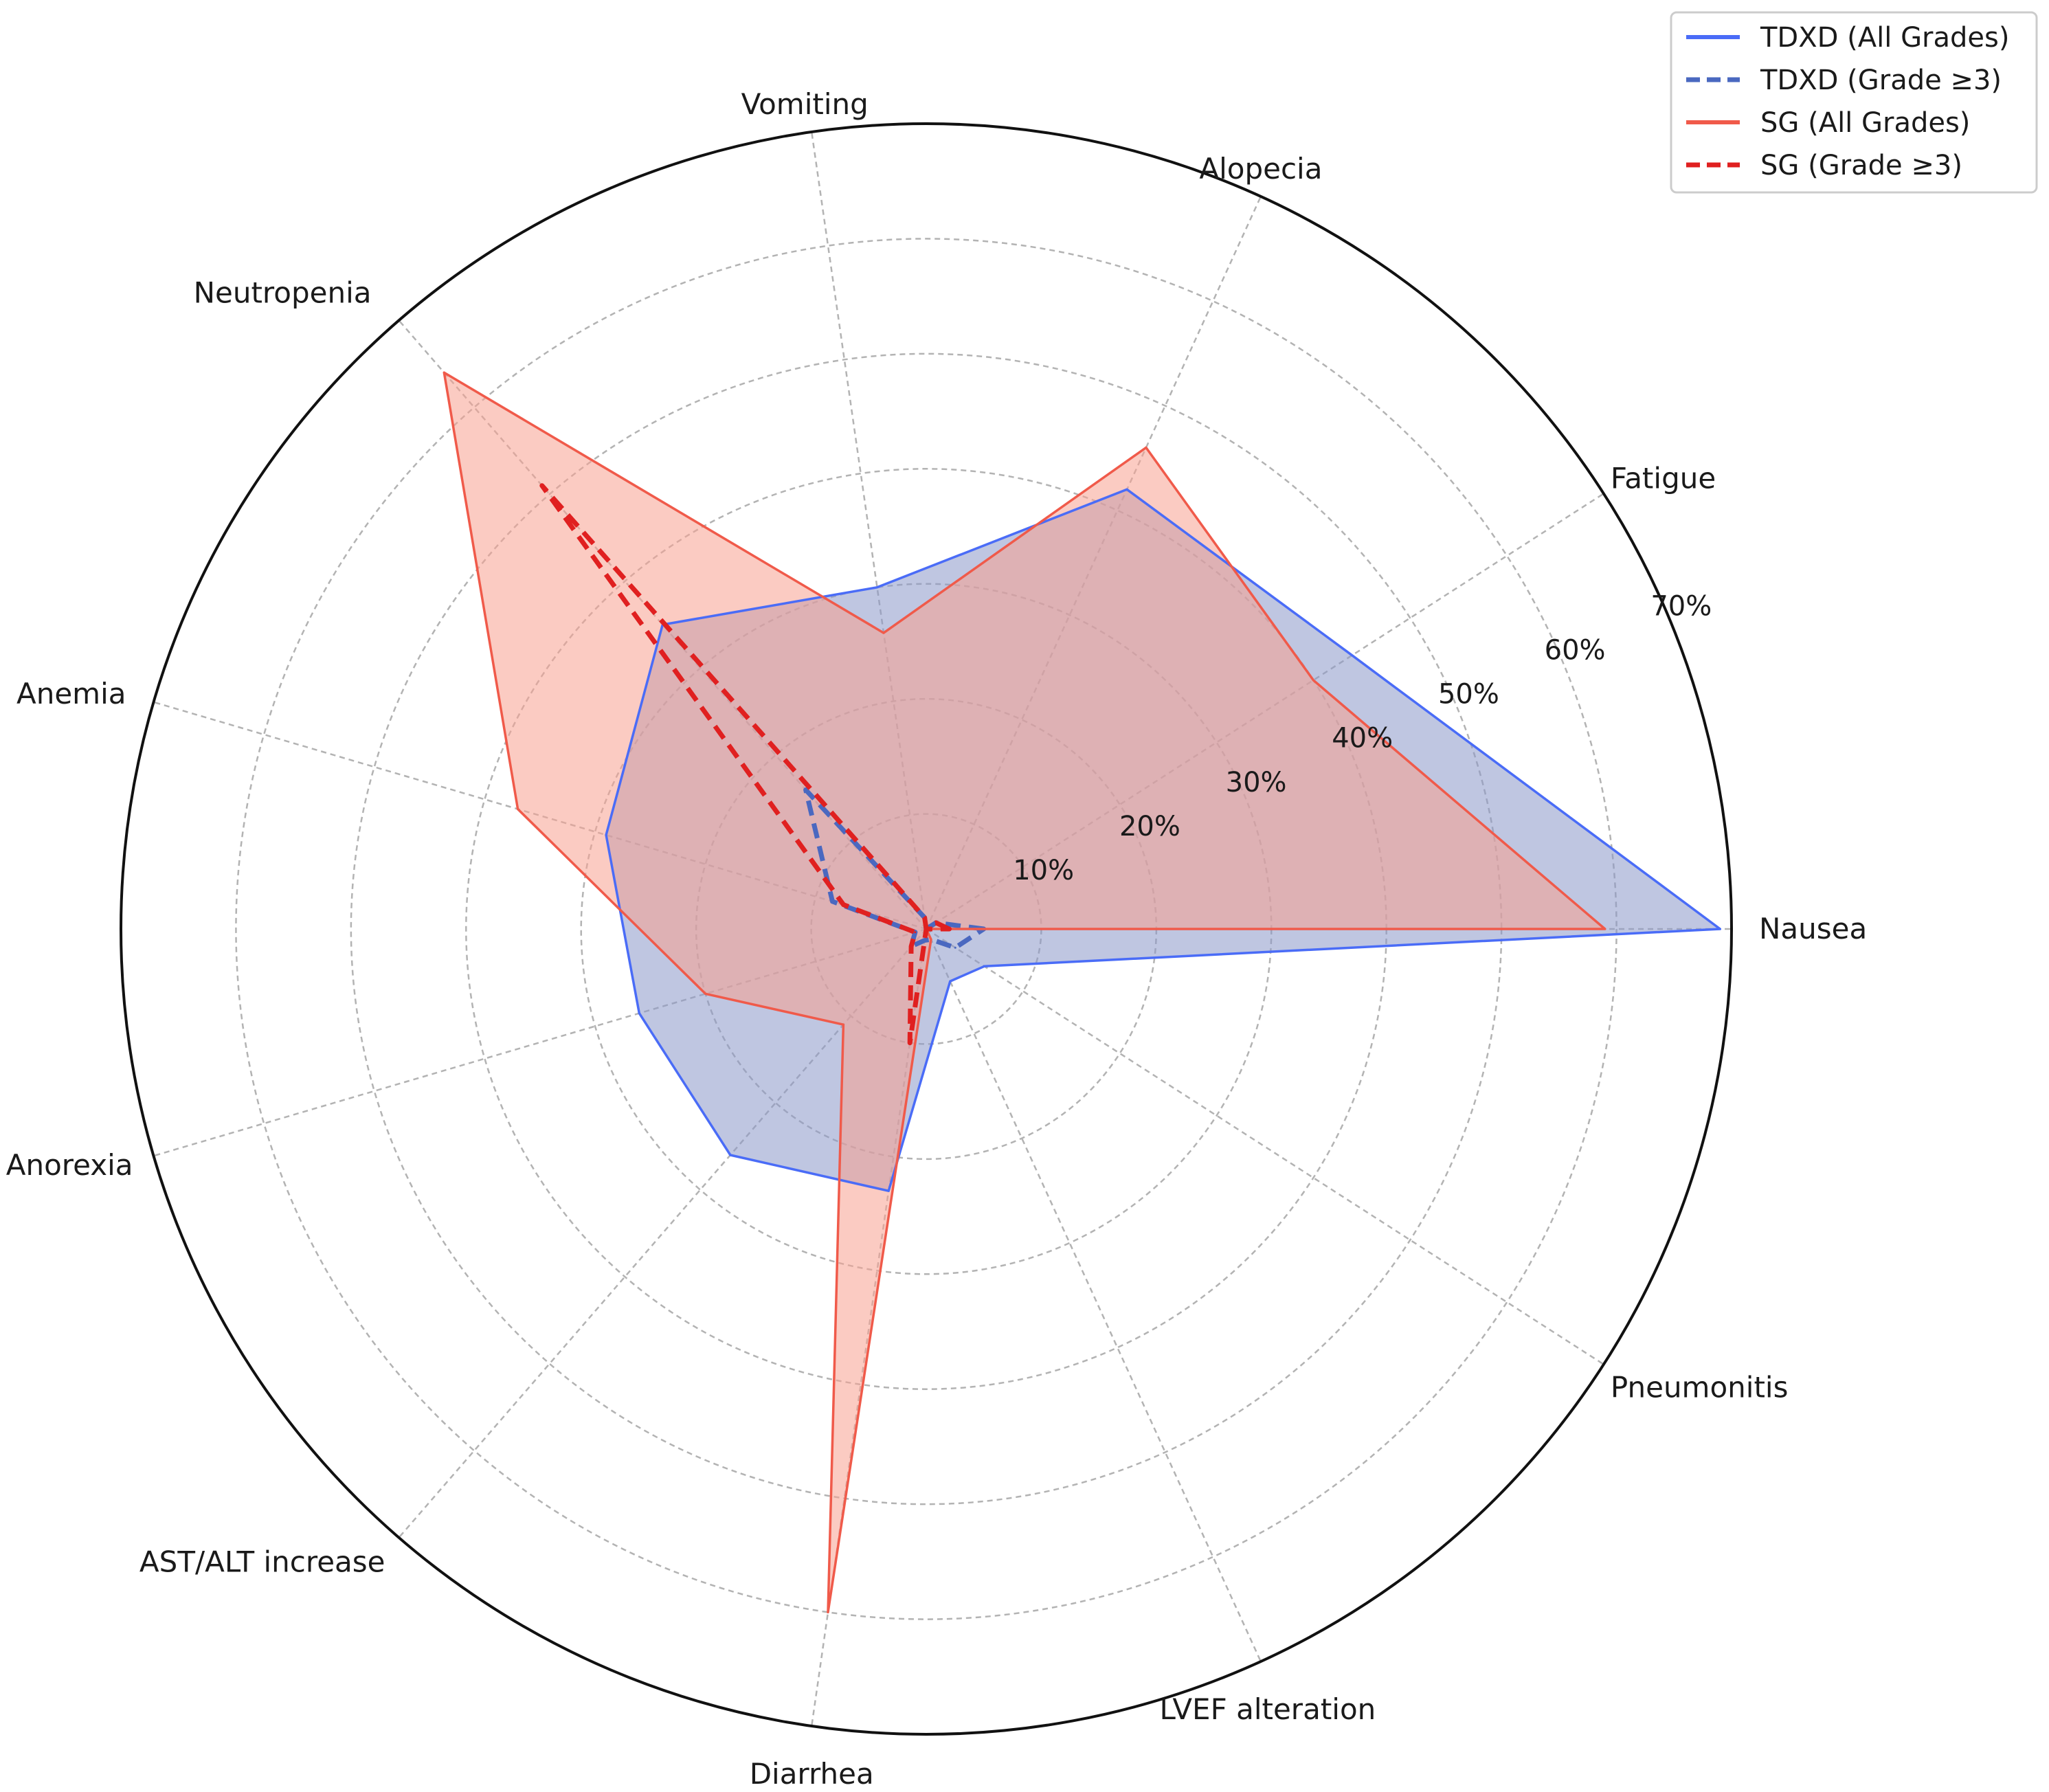  What do you see at coordinates (1043, 871) in the screenshot?
I see `r-tick-label-10: 10%` at bounding box center [1043, 871].